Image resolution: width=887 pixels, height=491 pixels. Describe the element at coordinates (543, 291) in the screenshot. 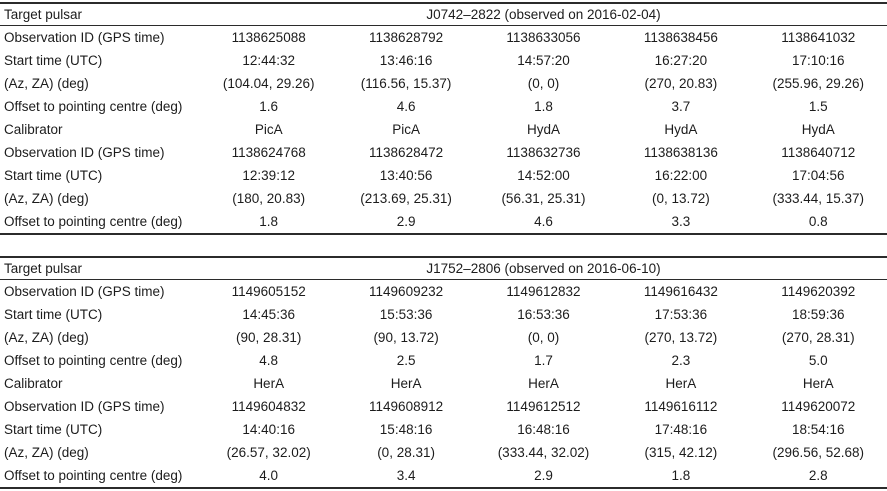

I see `cell-value: 1149612832` at that location.